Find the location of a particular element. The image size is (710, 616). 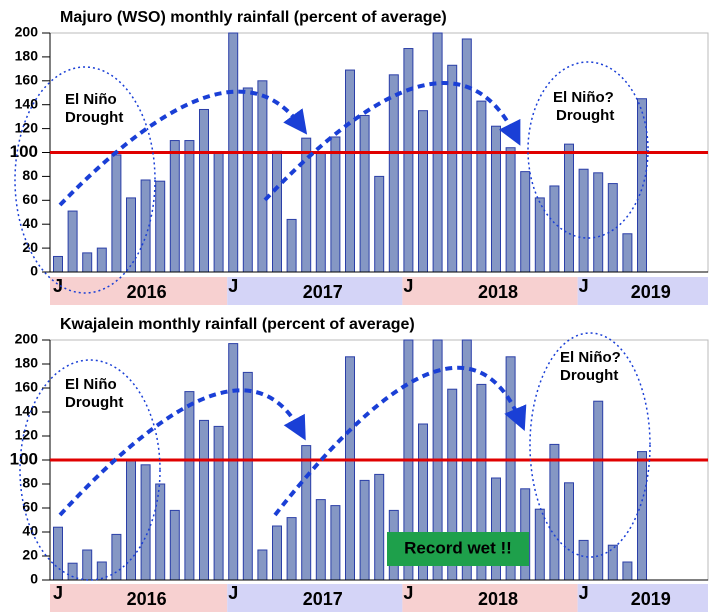

y-tick-label: 40 is located at coordinates (30, 223).